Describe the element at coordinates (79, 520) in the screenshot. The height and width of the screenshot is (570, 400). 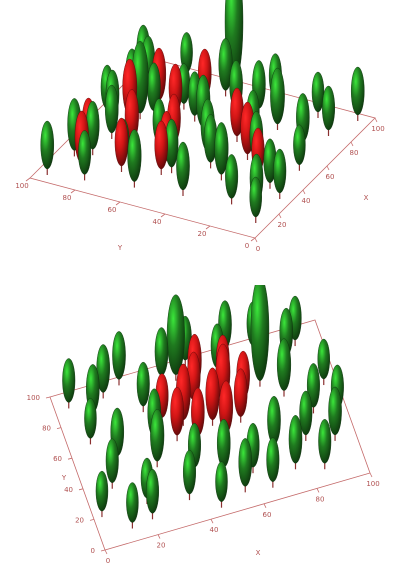
I see `y-tick-label: 20` at that location.